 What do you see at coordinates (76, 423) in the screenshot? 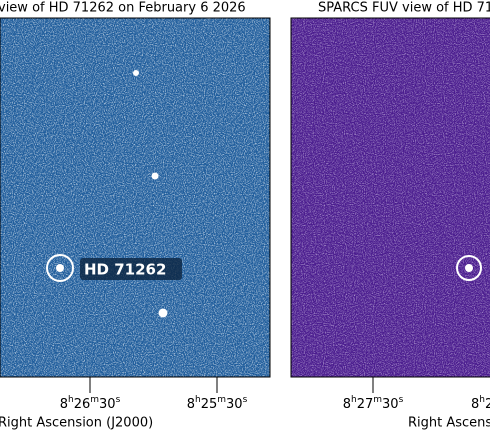
I see `axis-label: Right Ascension (J2000)` at bounding box center [76, 423].